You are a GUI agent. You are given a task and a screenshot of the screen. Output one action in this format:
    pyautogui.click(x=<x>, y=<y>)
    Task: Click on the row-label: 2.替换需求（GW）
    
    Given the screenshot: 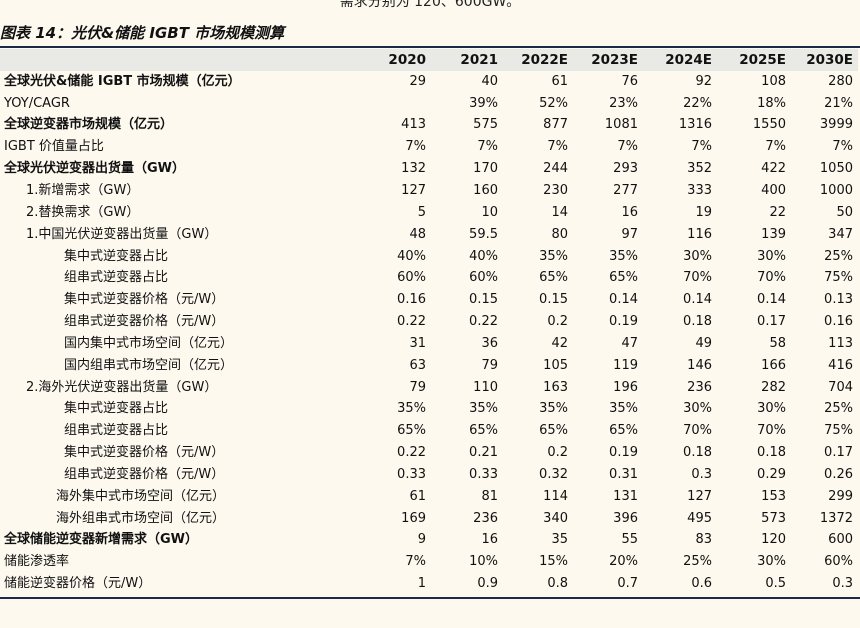 What is the action you would take?
    pyautogui.click(x=83, y=212)
    